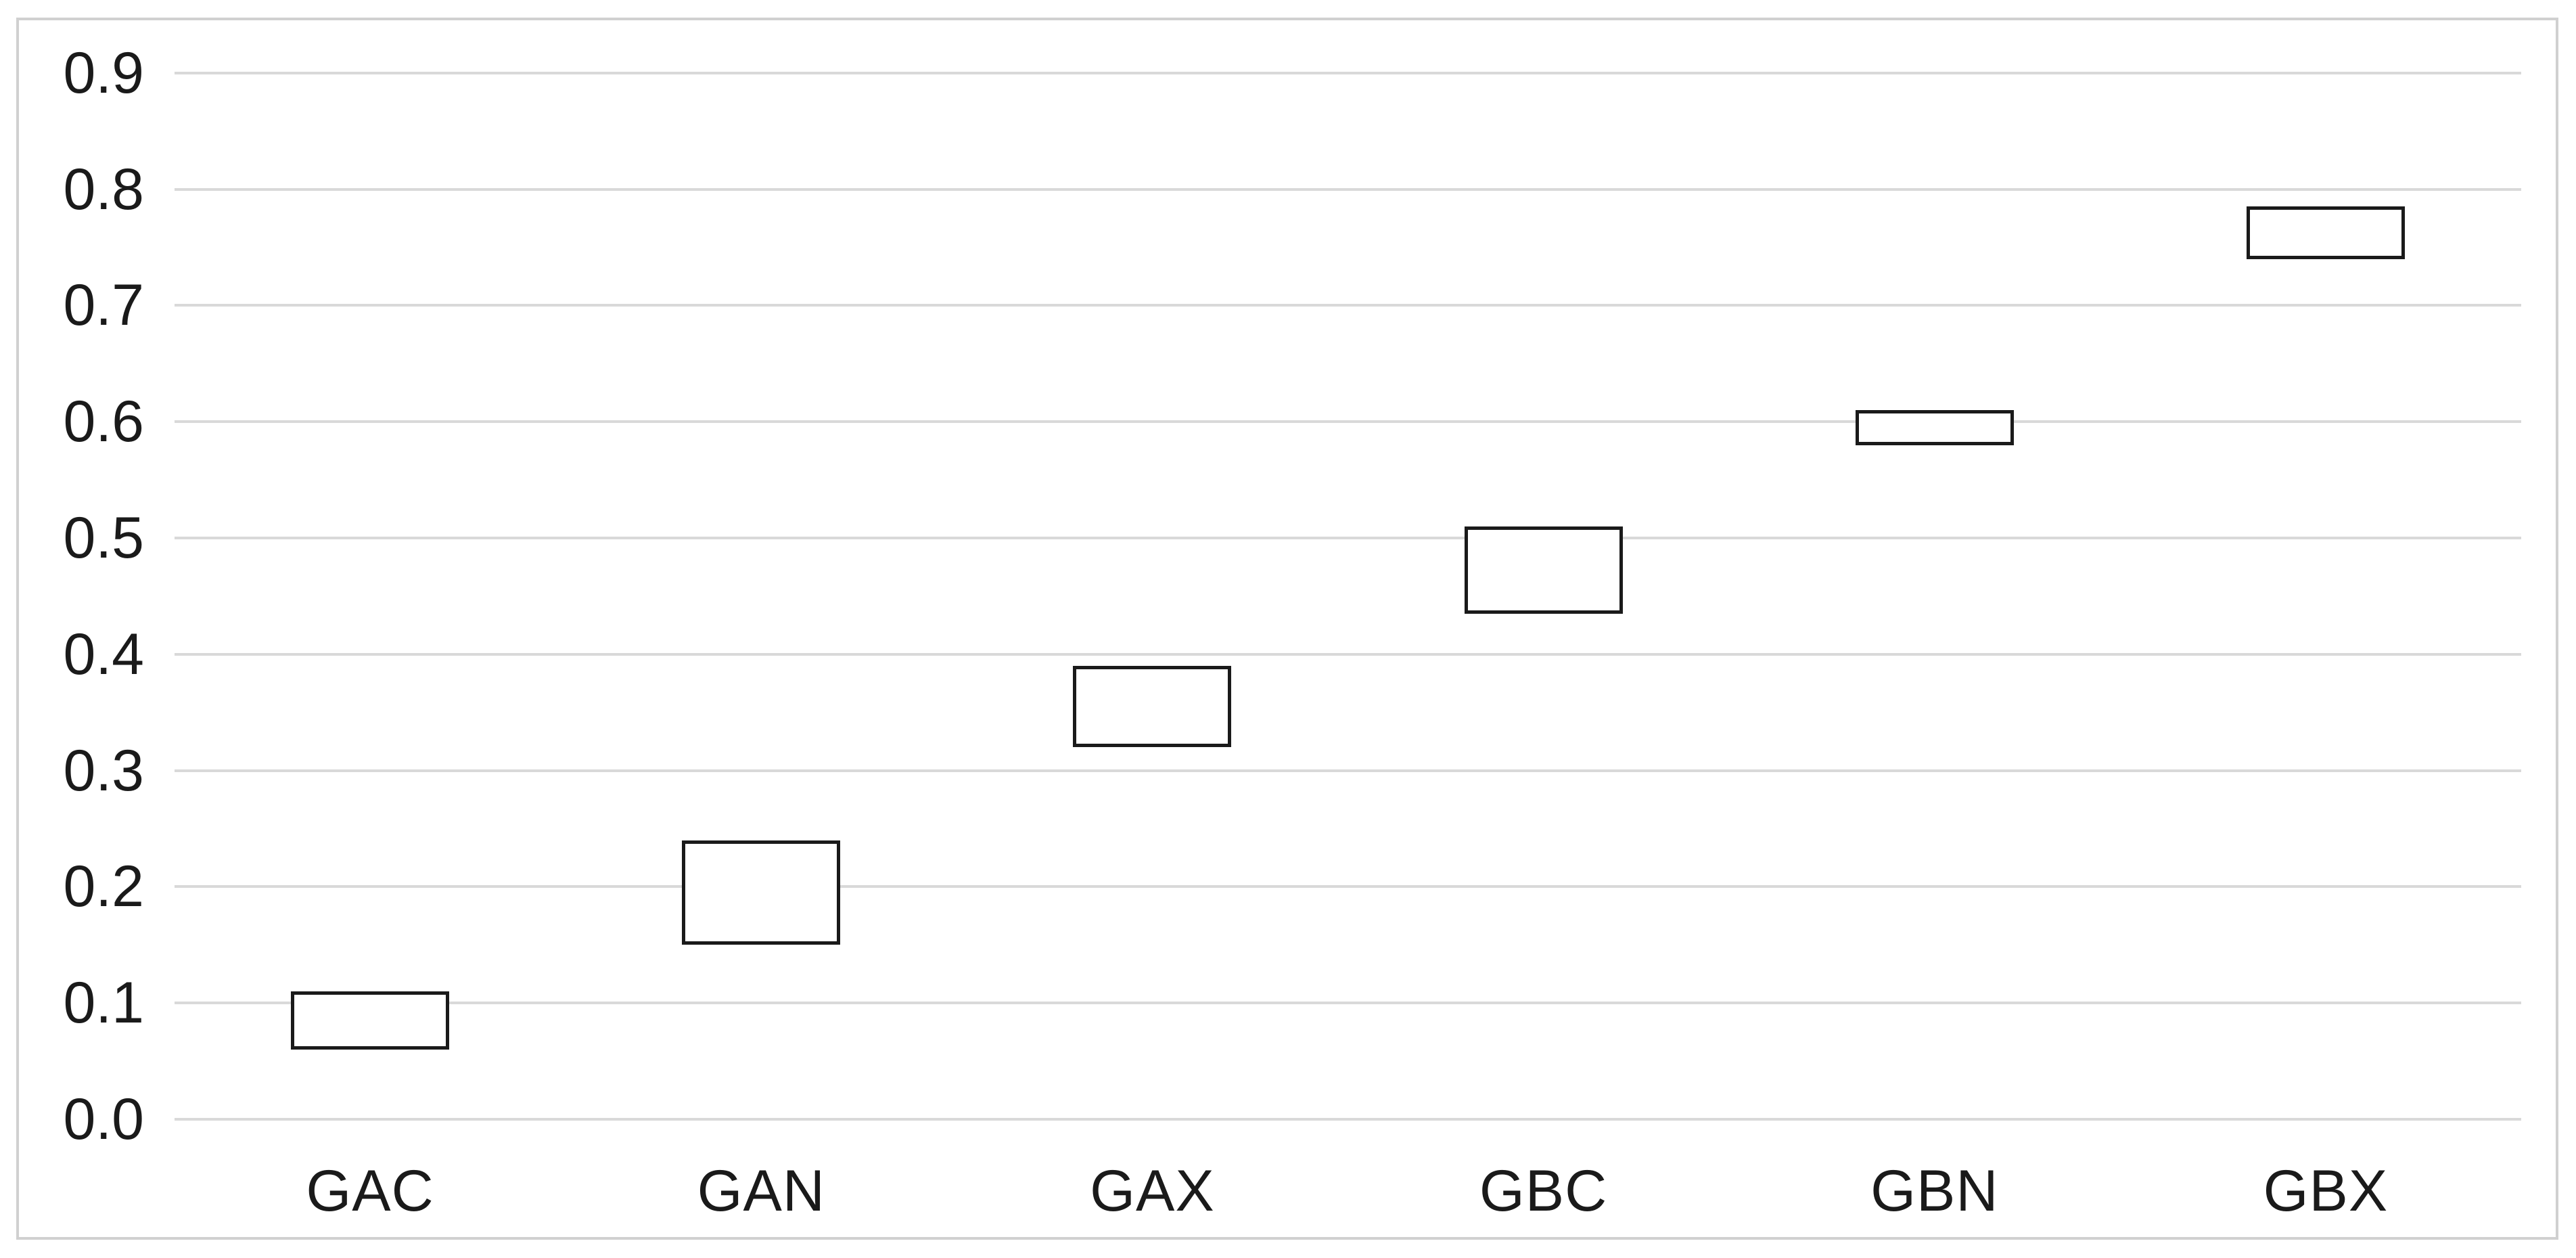  Describe the element at coordinates (103, 538) in the screenshot. I see `y-tick-label: 0.5` at that location.